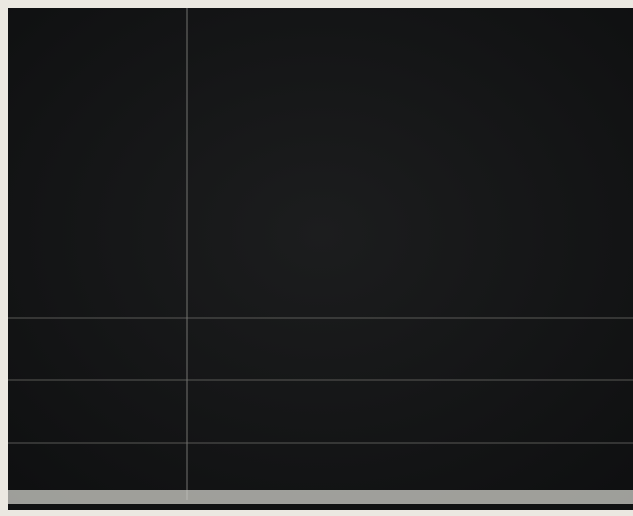  Describe the element at coordinates (320, 507) in the screenshot. I see `screen-bottom` at that location.